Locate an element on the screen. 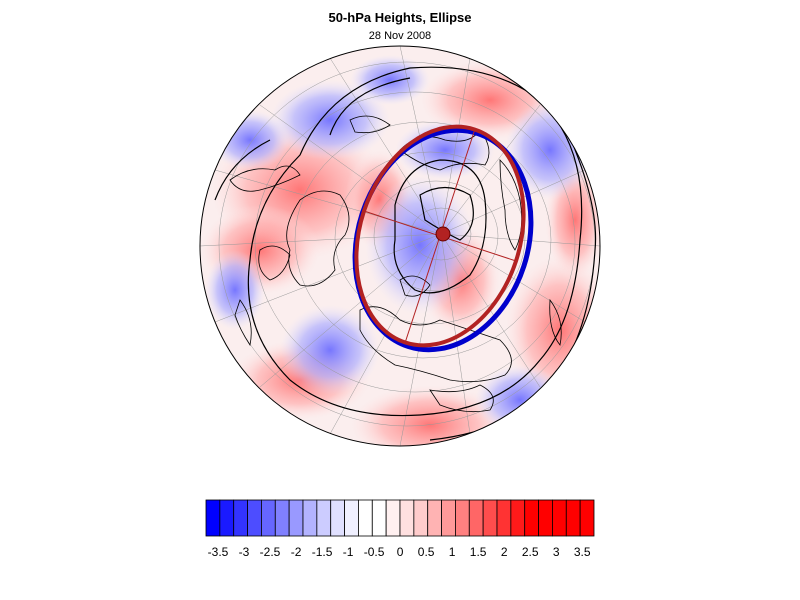 The height and width of the screenshot is (600, 800). map-title: 50-hPa Heights, Ellipse is located at coordinates (400, 17).